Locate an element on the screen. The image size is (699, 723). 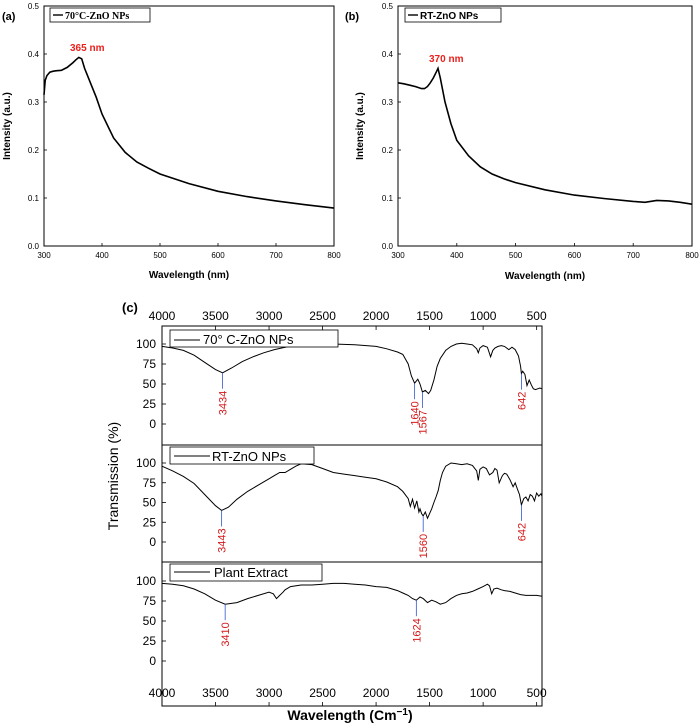
panel-c-y-tick-label-1-2: 50 is located at coordinates (150, 503).